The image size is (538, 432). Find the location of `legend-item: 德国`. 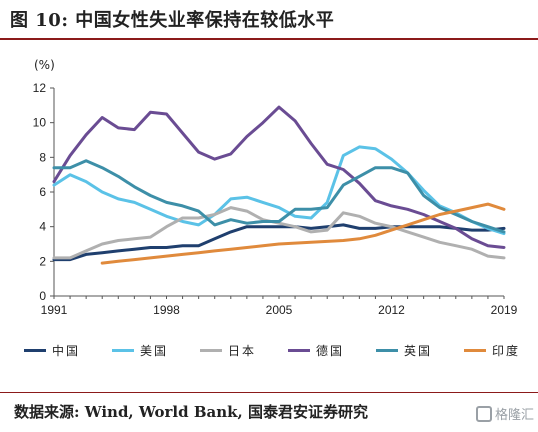

legend-item: 德国 is located at coordinates (316, 350).